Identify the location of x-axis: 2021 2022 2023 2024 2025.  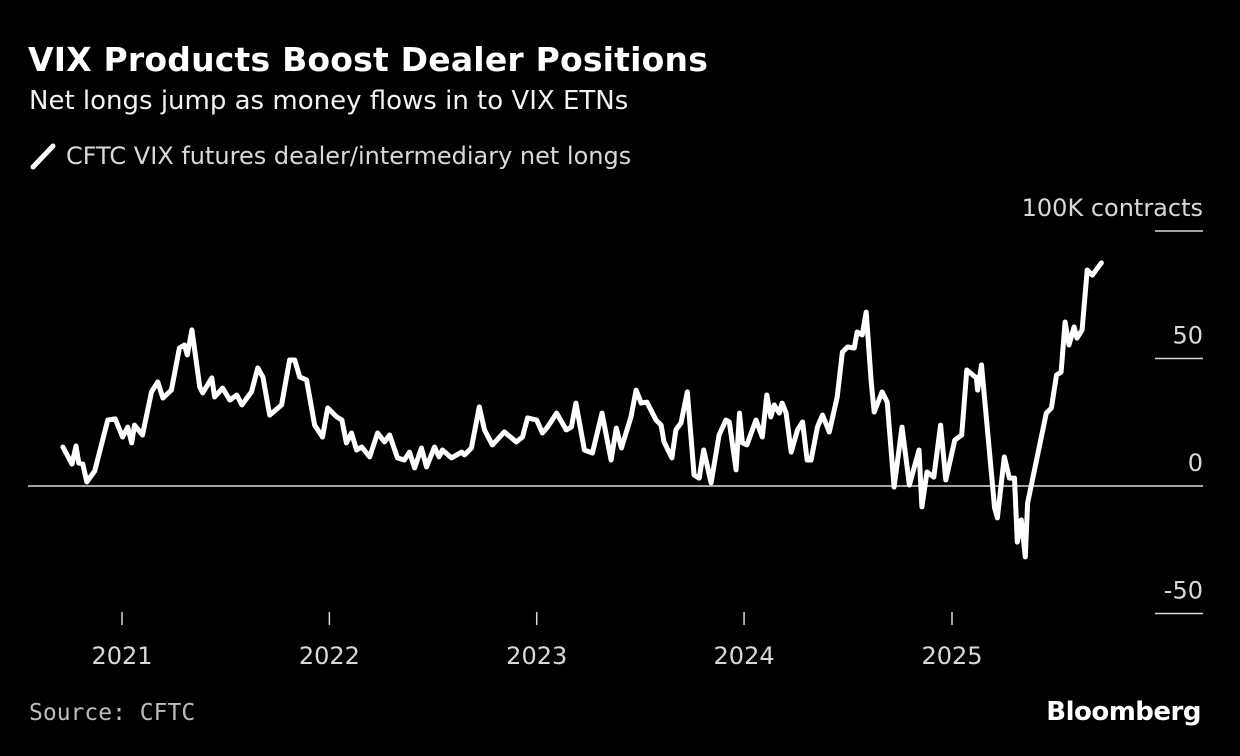
(537, 641).